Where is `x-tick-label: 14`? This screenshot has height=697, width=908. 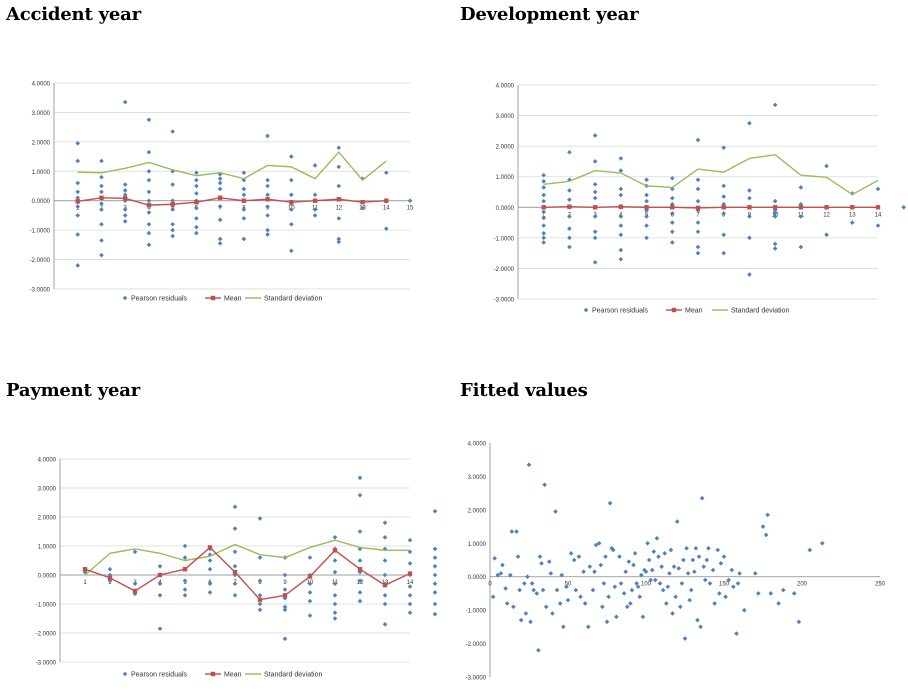
x-tick-label: 14 is located at coordinates (410, 583).